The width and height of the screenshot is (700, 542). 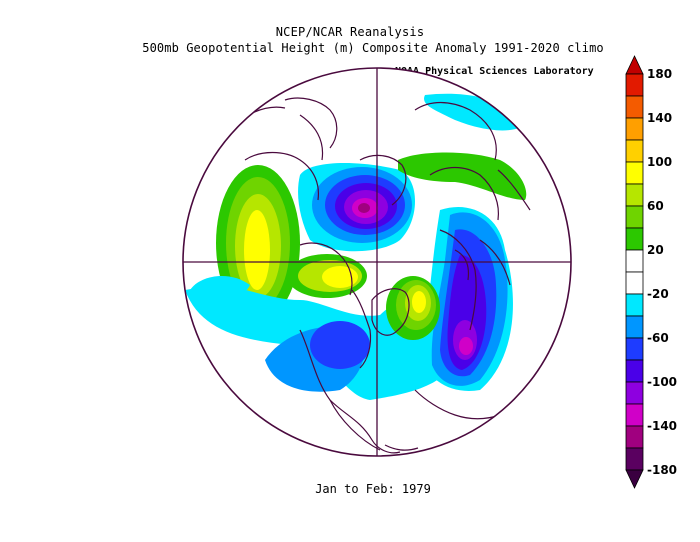 What do you see at coordinates (469, 299) in the screenshot?
I see `europe-trough` at bounding box center [469, 299].